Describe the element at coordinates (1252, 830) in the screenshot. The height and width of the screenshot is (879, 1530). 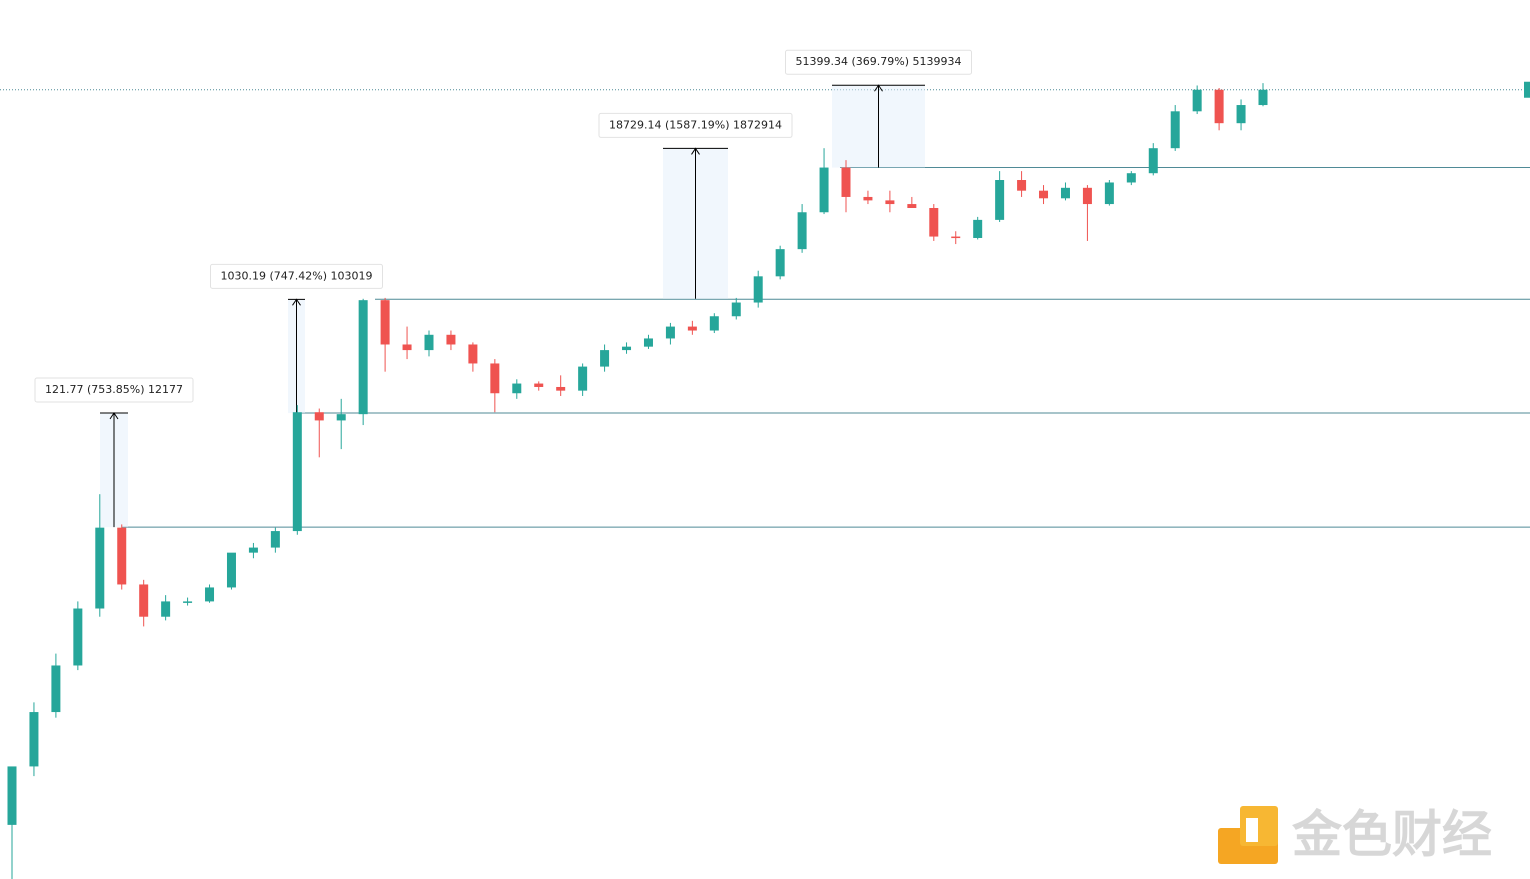
I see `logo-cut` at that location.